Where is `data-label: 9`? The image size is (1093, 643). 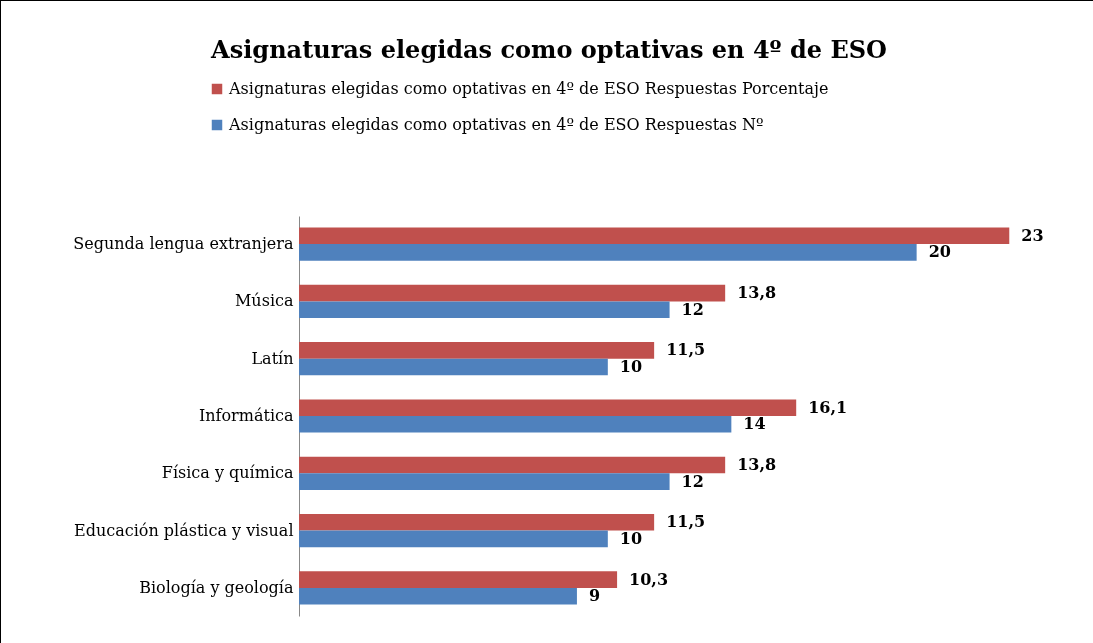
data-label: 9 is located at coordinates (594, 596).